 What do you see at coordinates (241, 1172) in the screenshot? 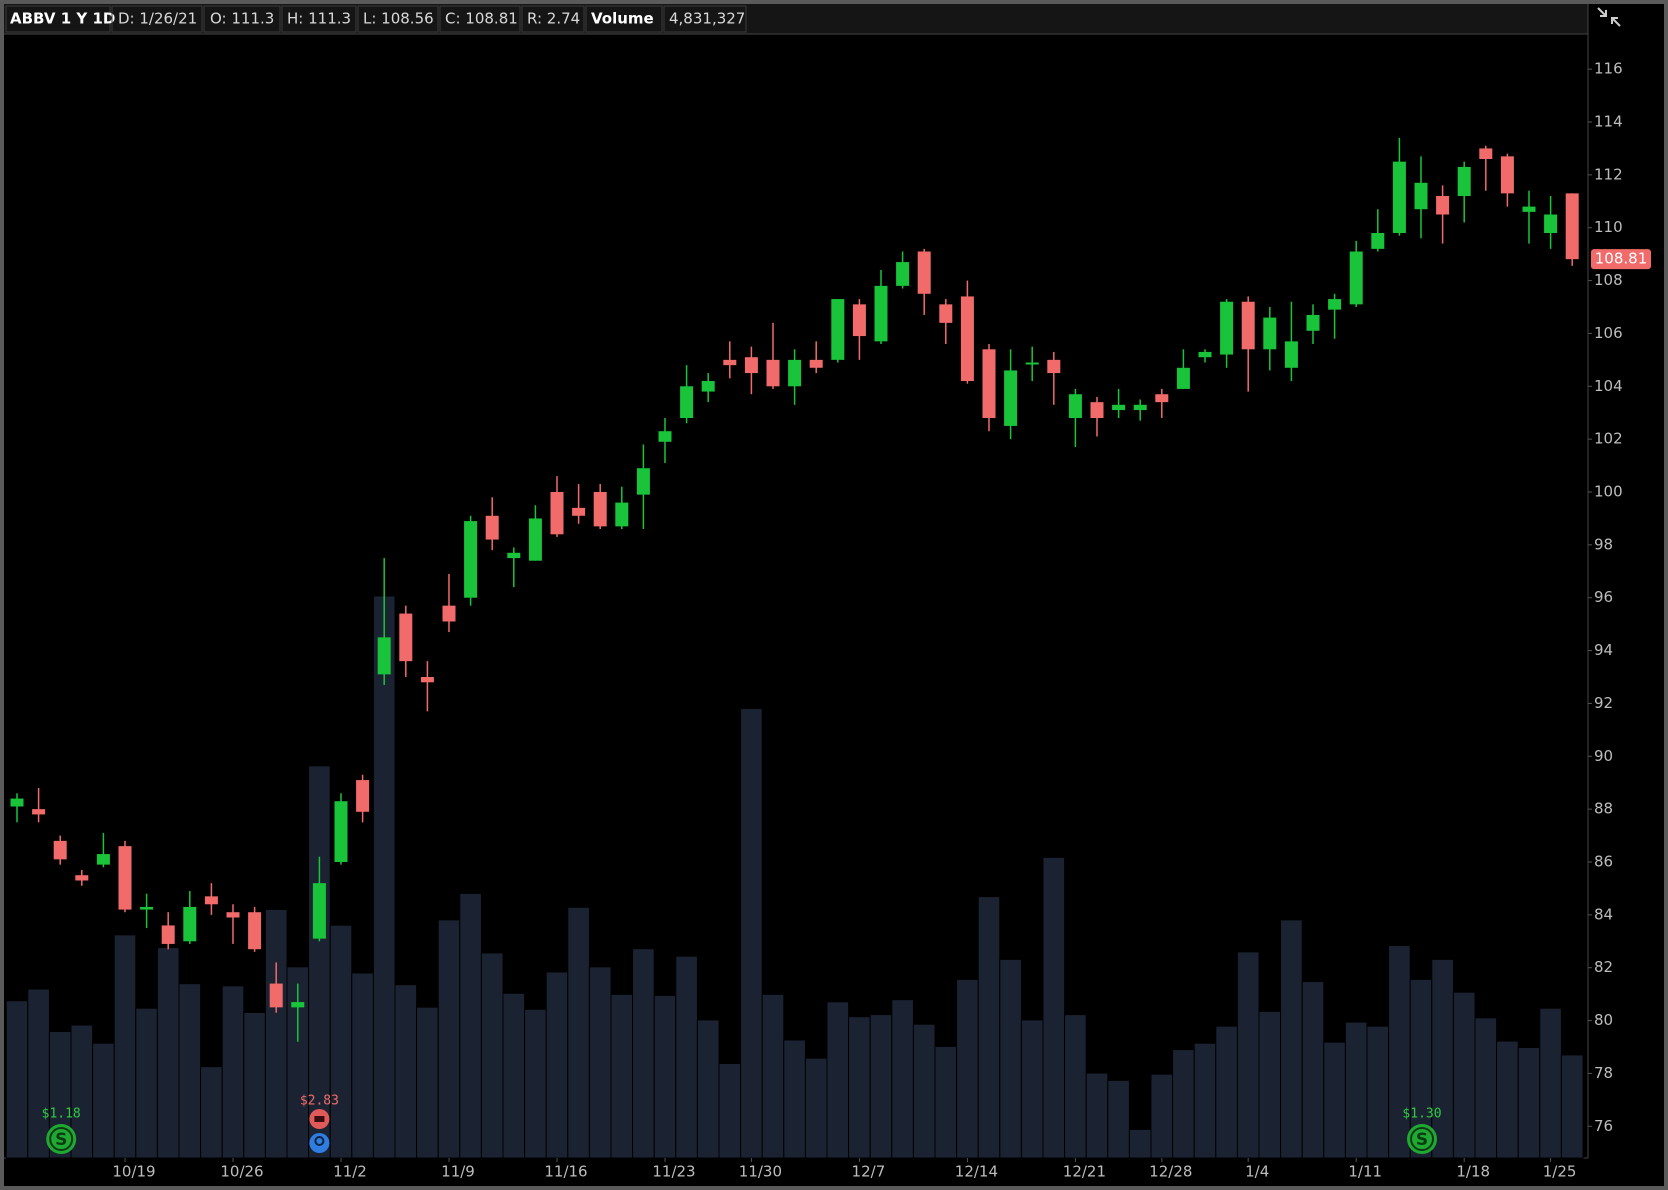
I see `x-tick-label: 10/26` at bounding box center [241, 1172].